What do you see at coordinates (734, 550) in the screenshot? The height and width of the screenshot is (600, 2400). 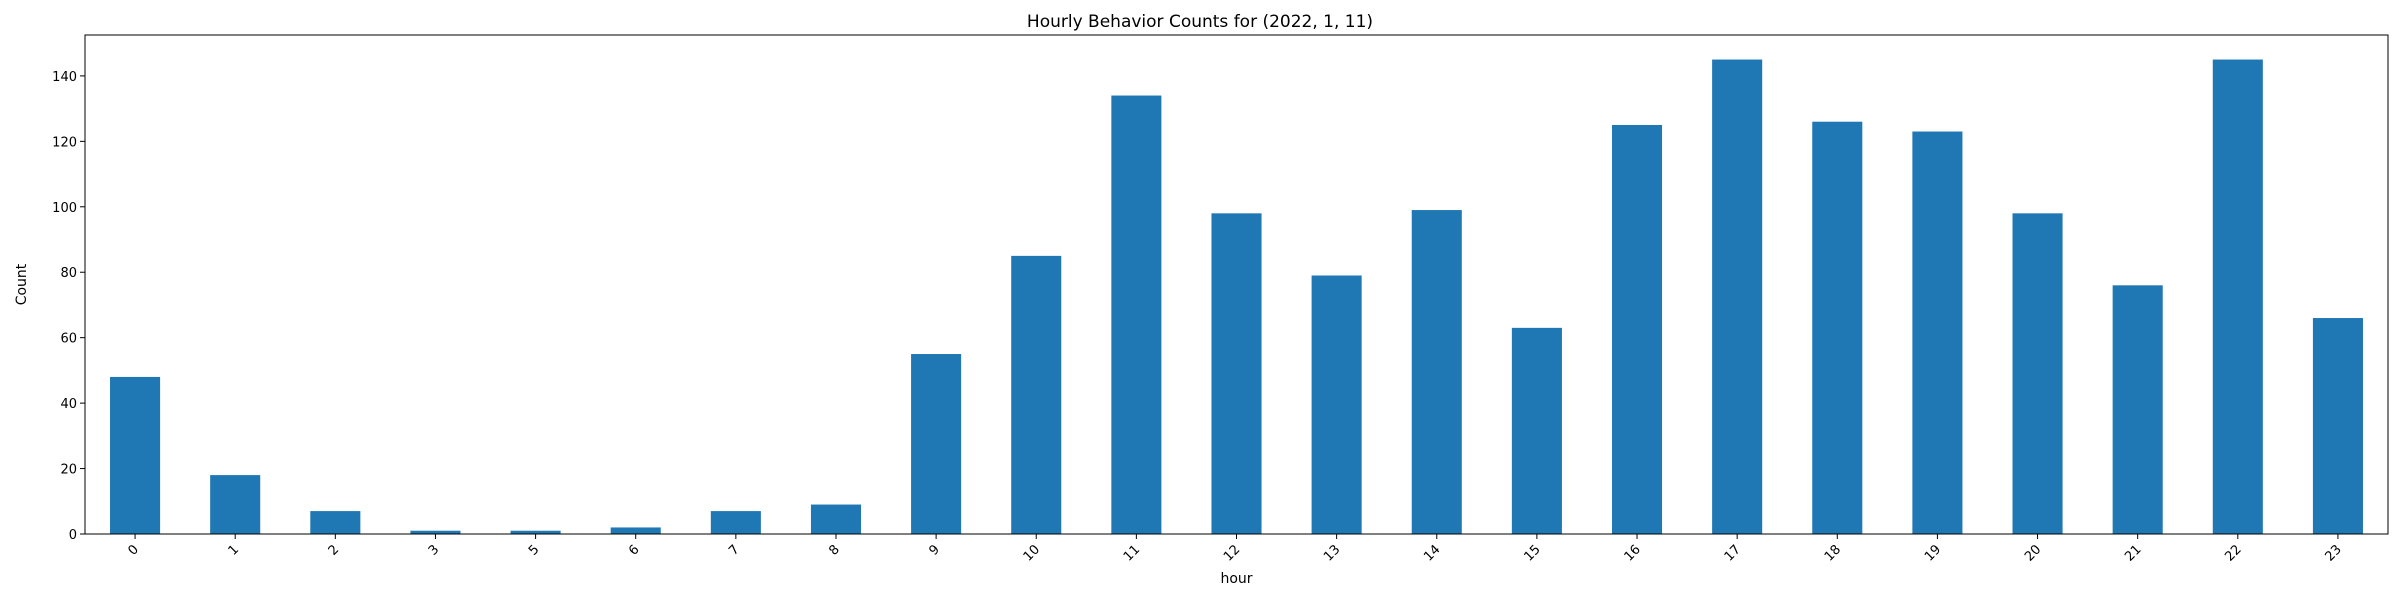 I see `x-tick-label: 7` at bounding box center [734, 550].